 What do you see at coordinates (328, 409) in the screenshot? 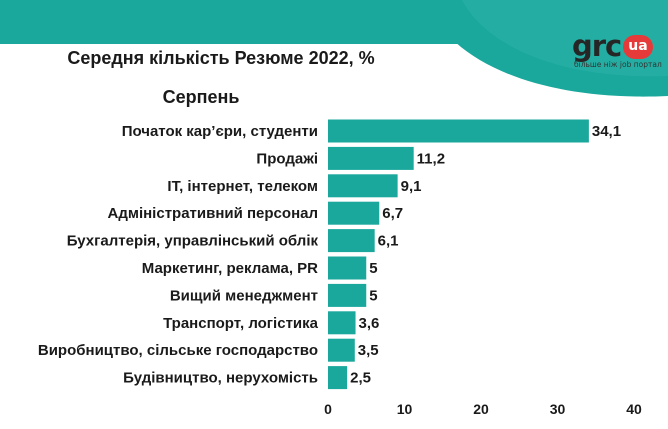
I see `x-tick-label: 0` at bounding box center [328, 409].